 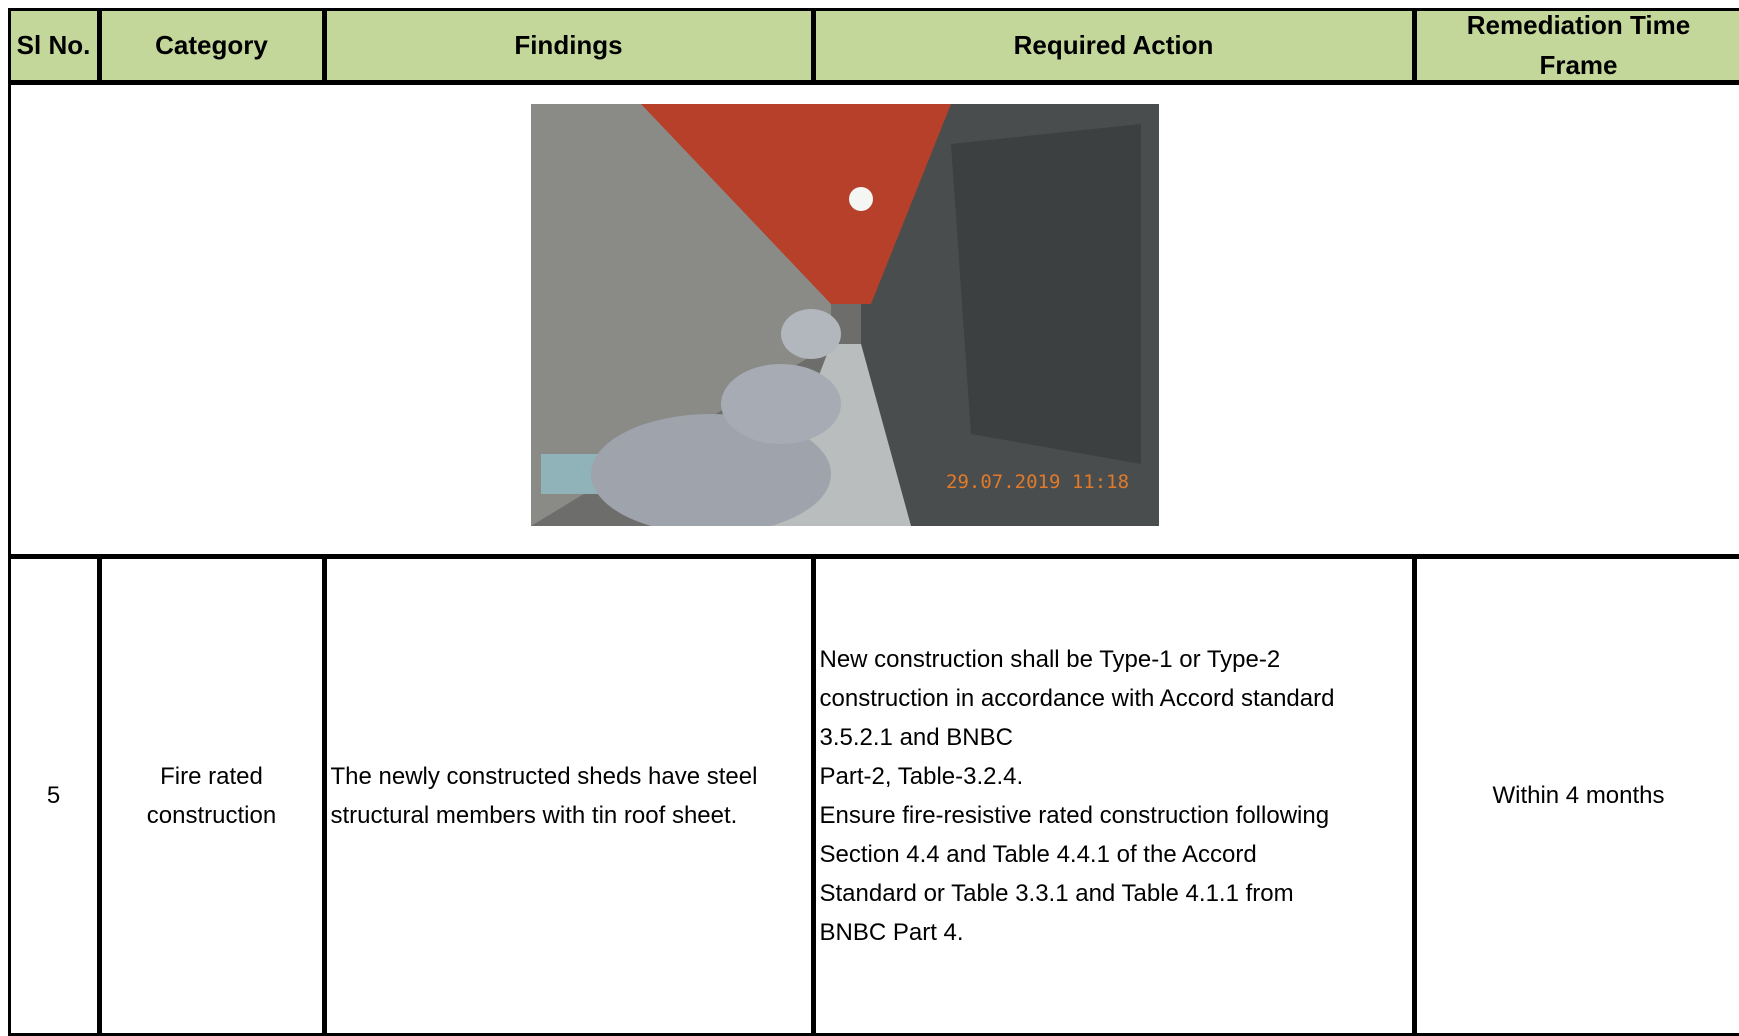 I want to click on header-text: Category, so click(x=211, y=45).